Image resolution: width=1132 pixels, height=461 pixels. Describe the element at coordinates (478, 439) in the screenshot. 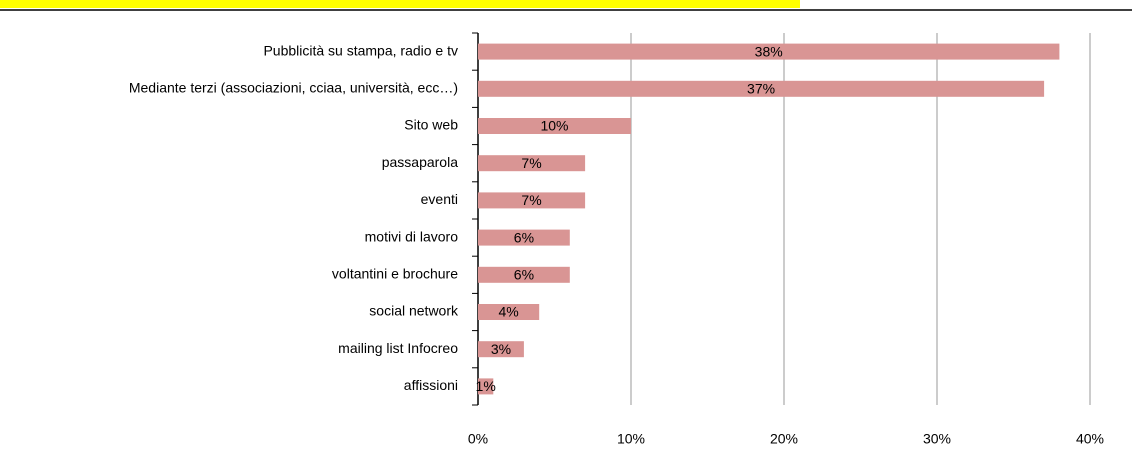

I see `x-tick-label: 0%` at that location.